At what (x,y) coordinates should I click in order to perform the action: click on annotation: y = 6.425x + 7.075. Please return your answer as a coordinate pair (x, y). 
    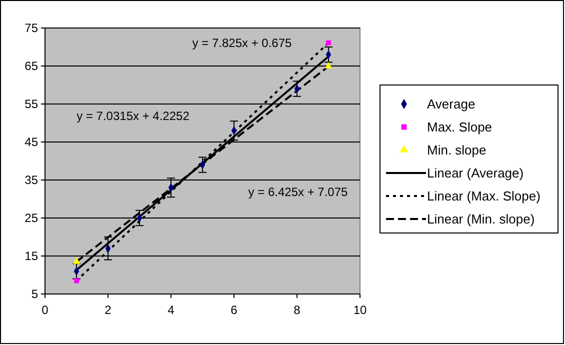
    Looking at the image, I should click on (298, 192).